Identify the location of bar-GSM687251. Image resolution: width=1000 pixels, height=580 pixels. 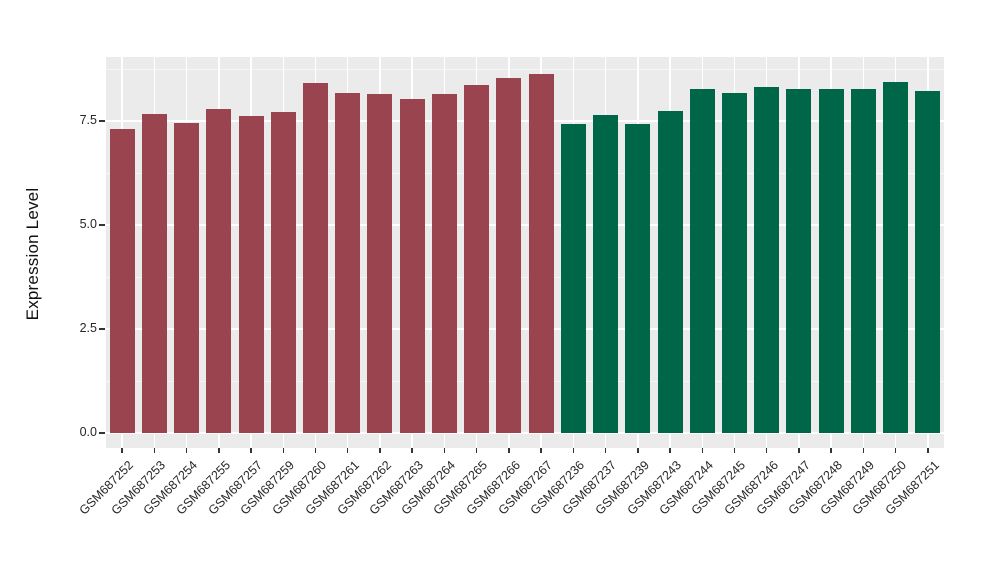
(928, 261).